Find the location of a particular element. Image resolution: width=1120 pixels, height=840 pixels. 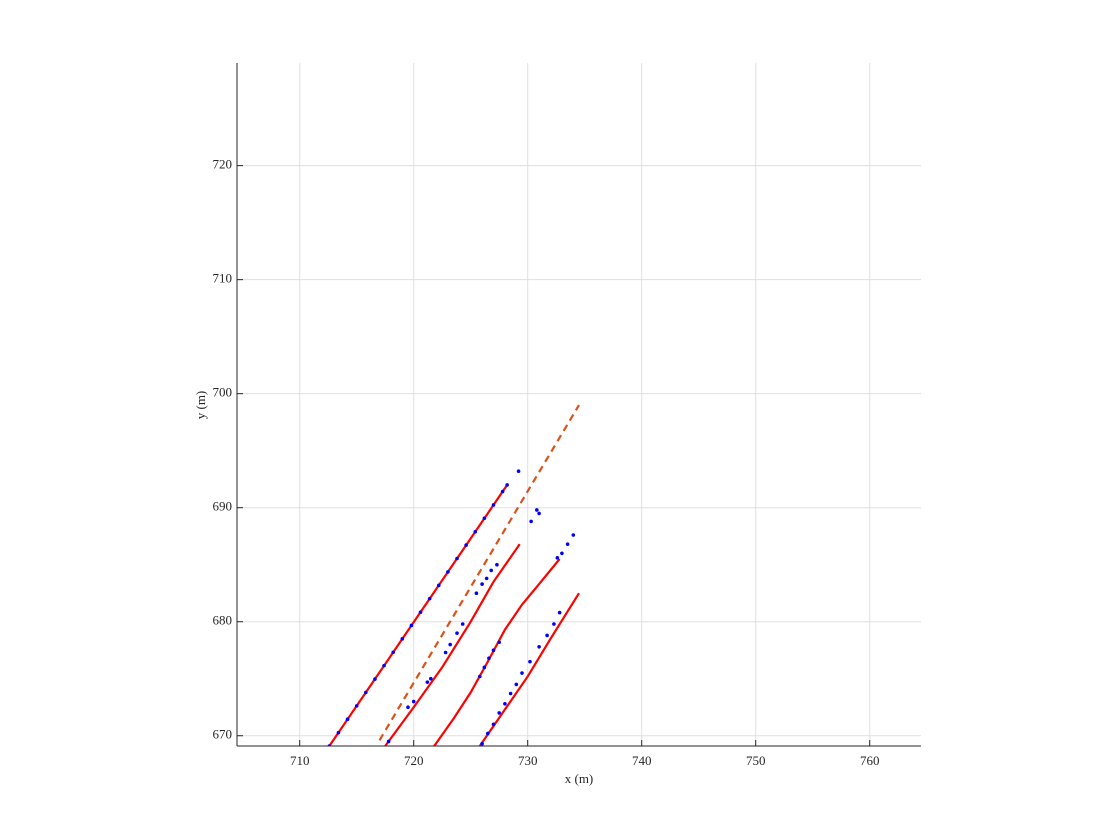

plot-area is located at coordinates (453, 575).